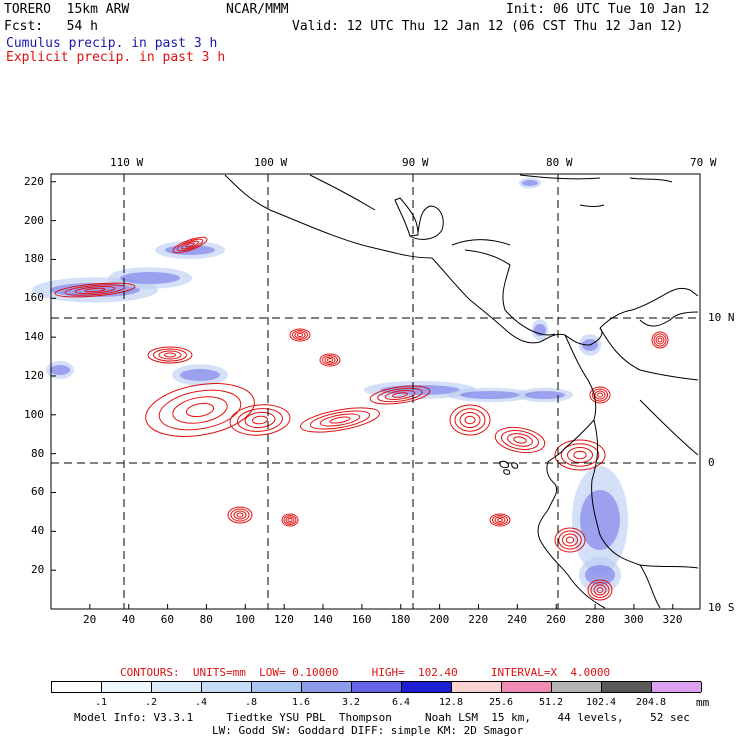  I want to click on colorbar-label: 204.8, so click(651, 702).